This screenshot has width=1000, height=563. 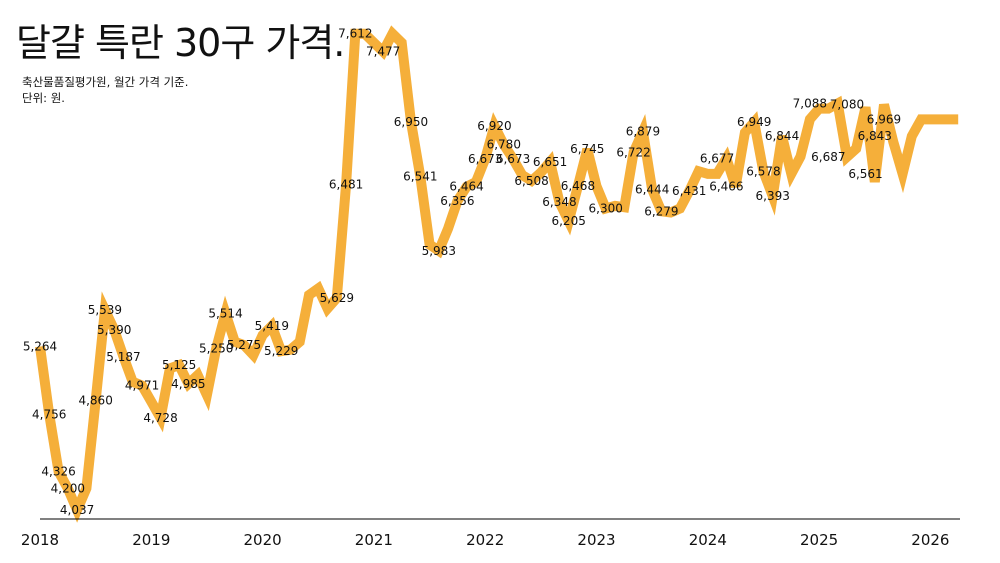 I want to click on data-label: 5,264, so click(x=40, y=347).